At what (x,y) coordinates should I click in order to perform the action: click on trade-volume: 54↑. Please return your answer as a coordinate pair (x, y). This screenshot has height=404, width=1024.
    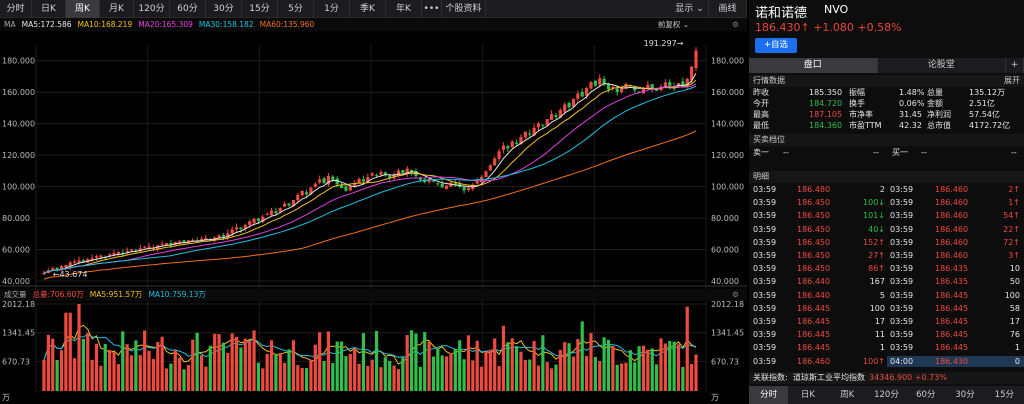
    Looking at the image, I should click on (1011, 216).